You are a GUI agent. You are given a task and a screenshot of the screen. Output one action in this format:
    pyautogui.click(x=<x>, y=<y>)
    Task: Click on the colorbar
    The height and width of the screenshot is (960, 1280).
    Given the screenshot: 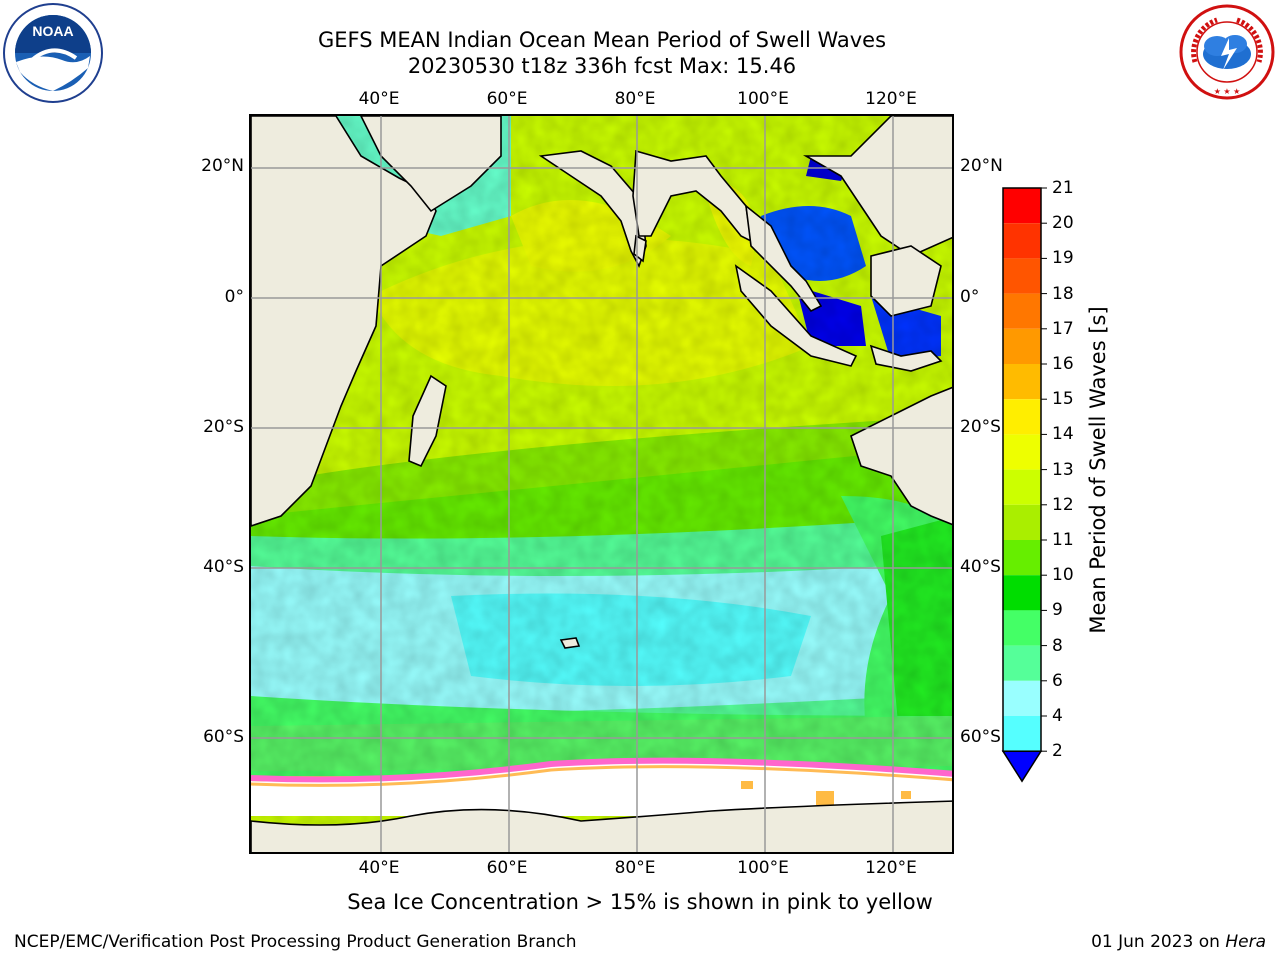 What is the action you would take?
    pyautogui.click(x=1025, y=487)
    